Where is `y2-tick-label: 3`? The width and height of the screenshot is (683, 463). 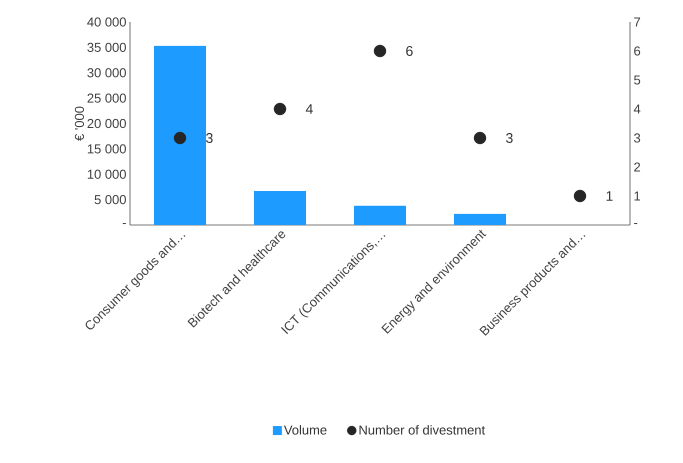 y2-tick-label: 3 is located at coordinates (637, 138).